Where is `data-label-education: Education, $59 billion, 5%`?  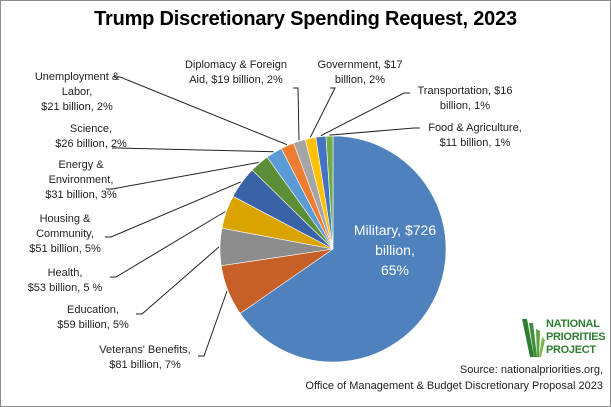 data-label-education: Education, $59 billion, 5% is located at coordinates (93, 318).